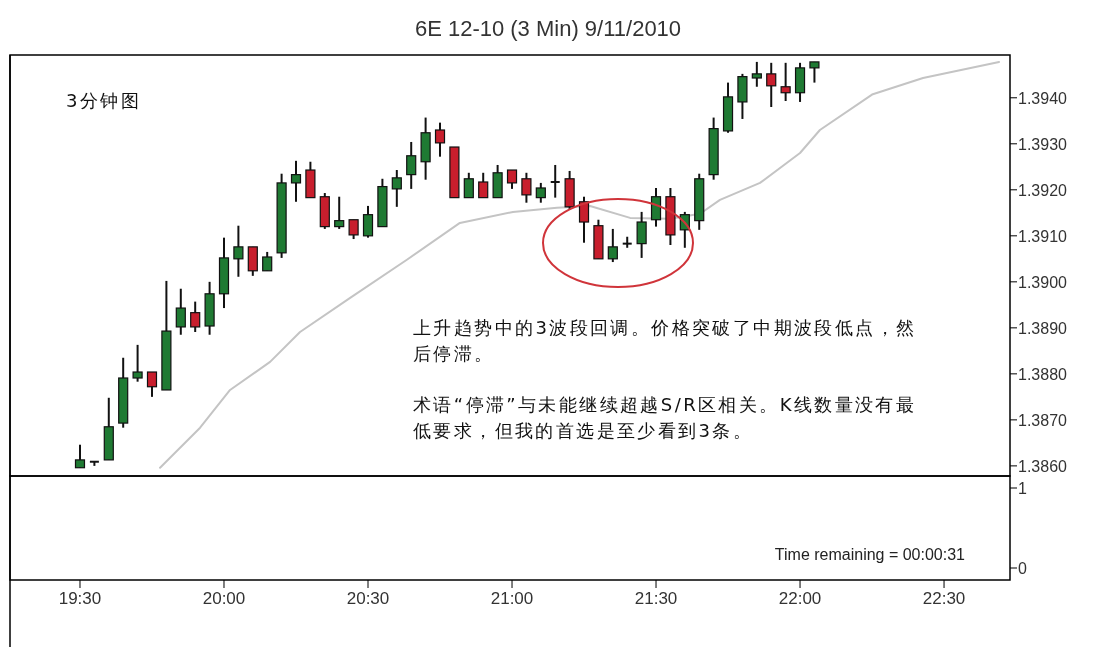 The image size is (1097, 647). Describe the element at coordinates (665, 418) in the screenshot. I see `annotation: 术语“停滞”与未能继续超越S/R区相关。K线数量没有最低要求，但我的首选是至少看到3条。` at that location.